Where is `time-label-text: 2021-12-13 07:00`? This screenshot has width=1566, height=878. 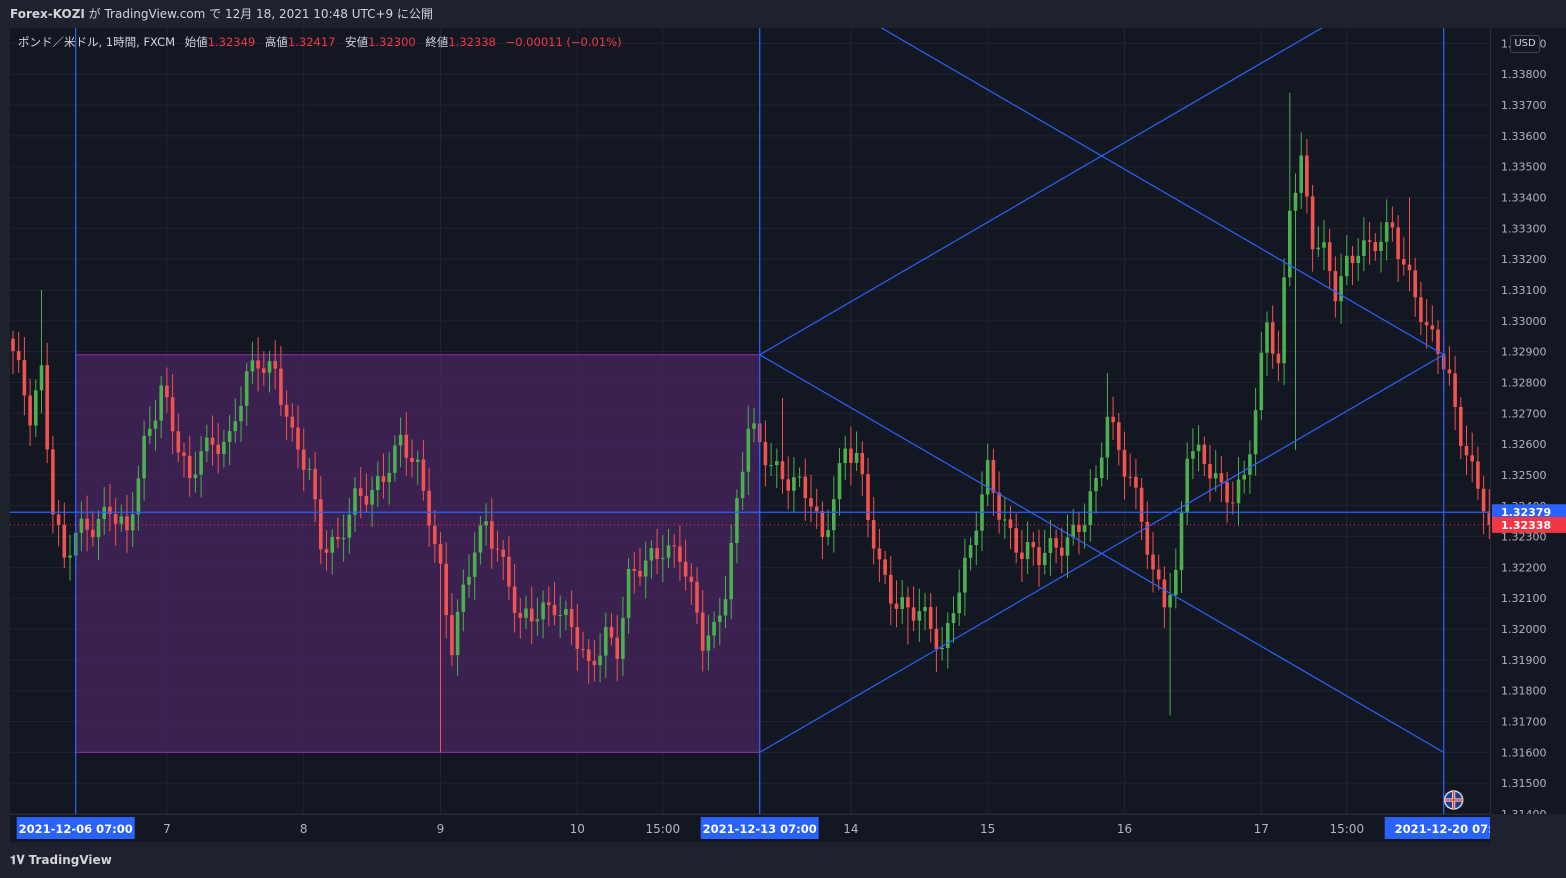
time-label-text: 2021-12-13 07:00 is located at coordinates (760, 829).